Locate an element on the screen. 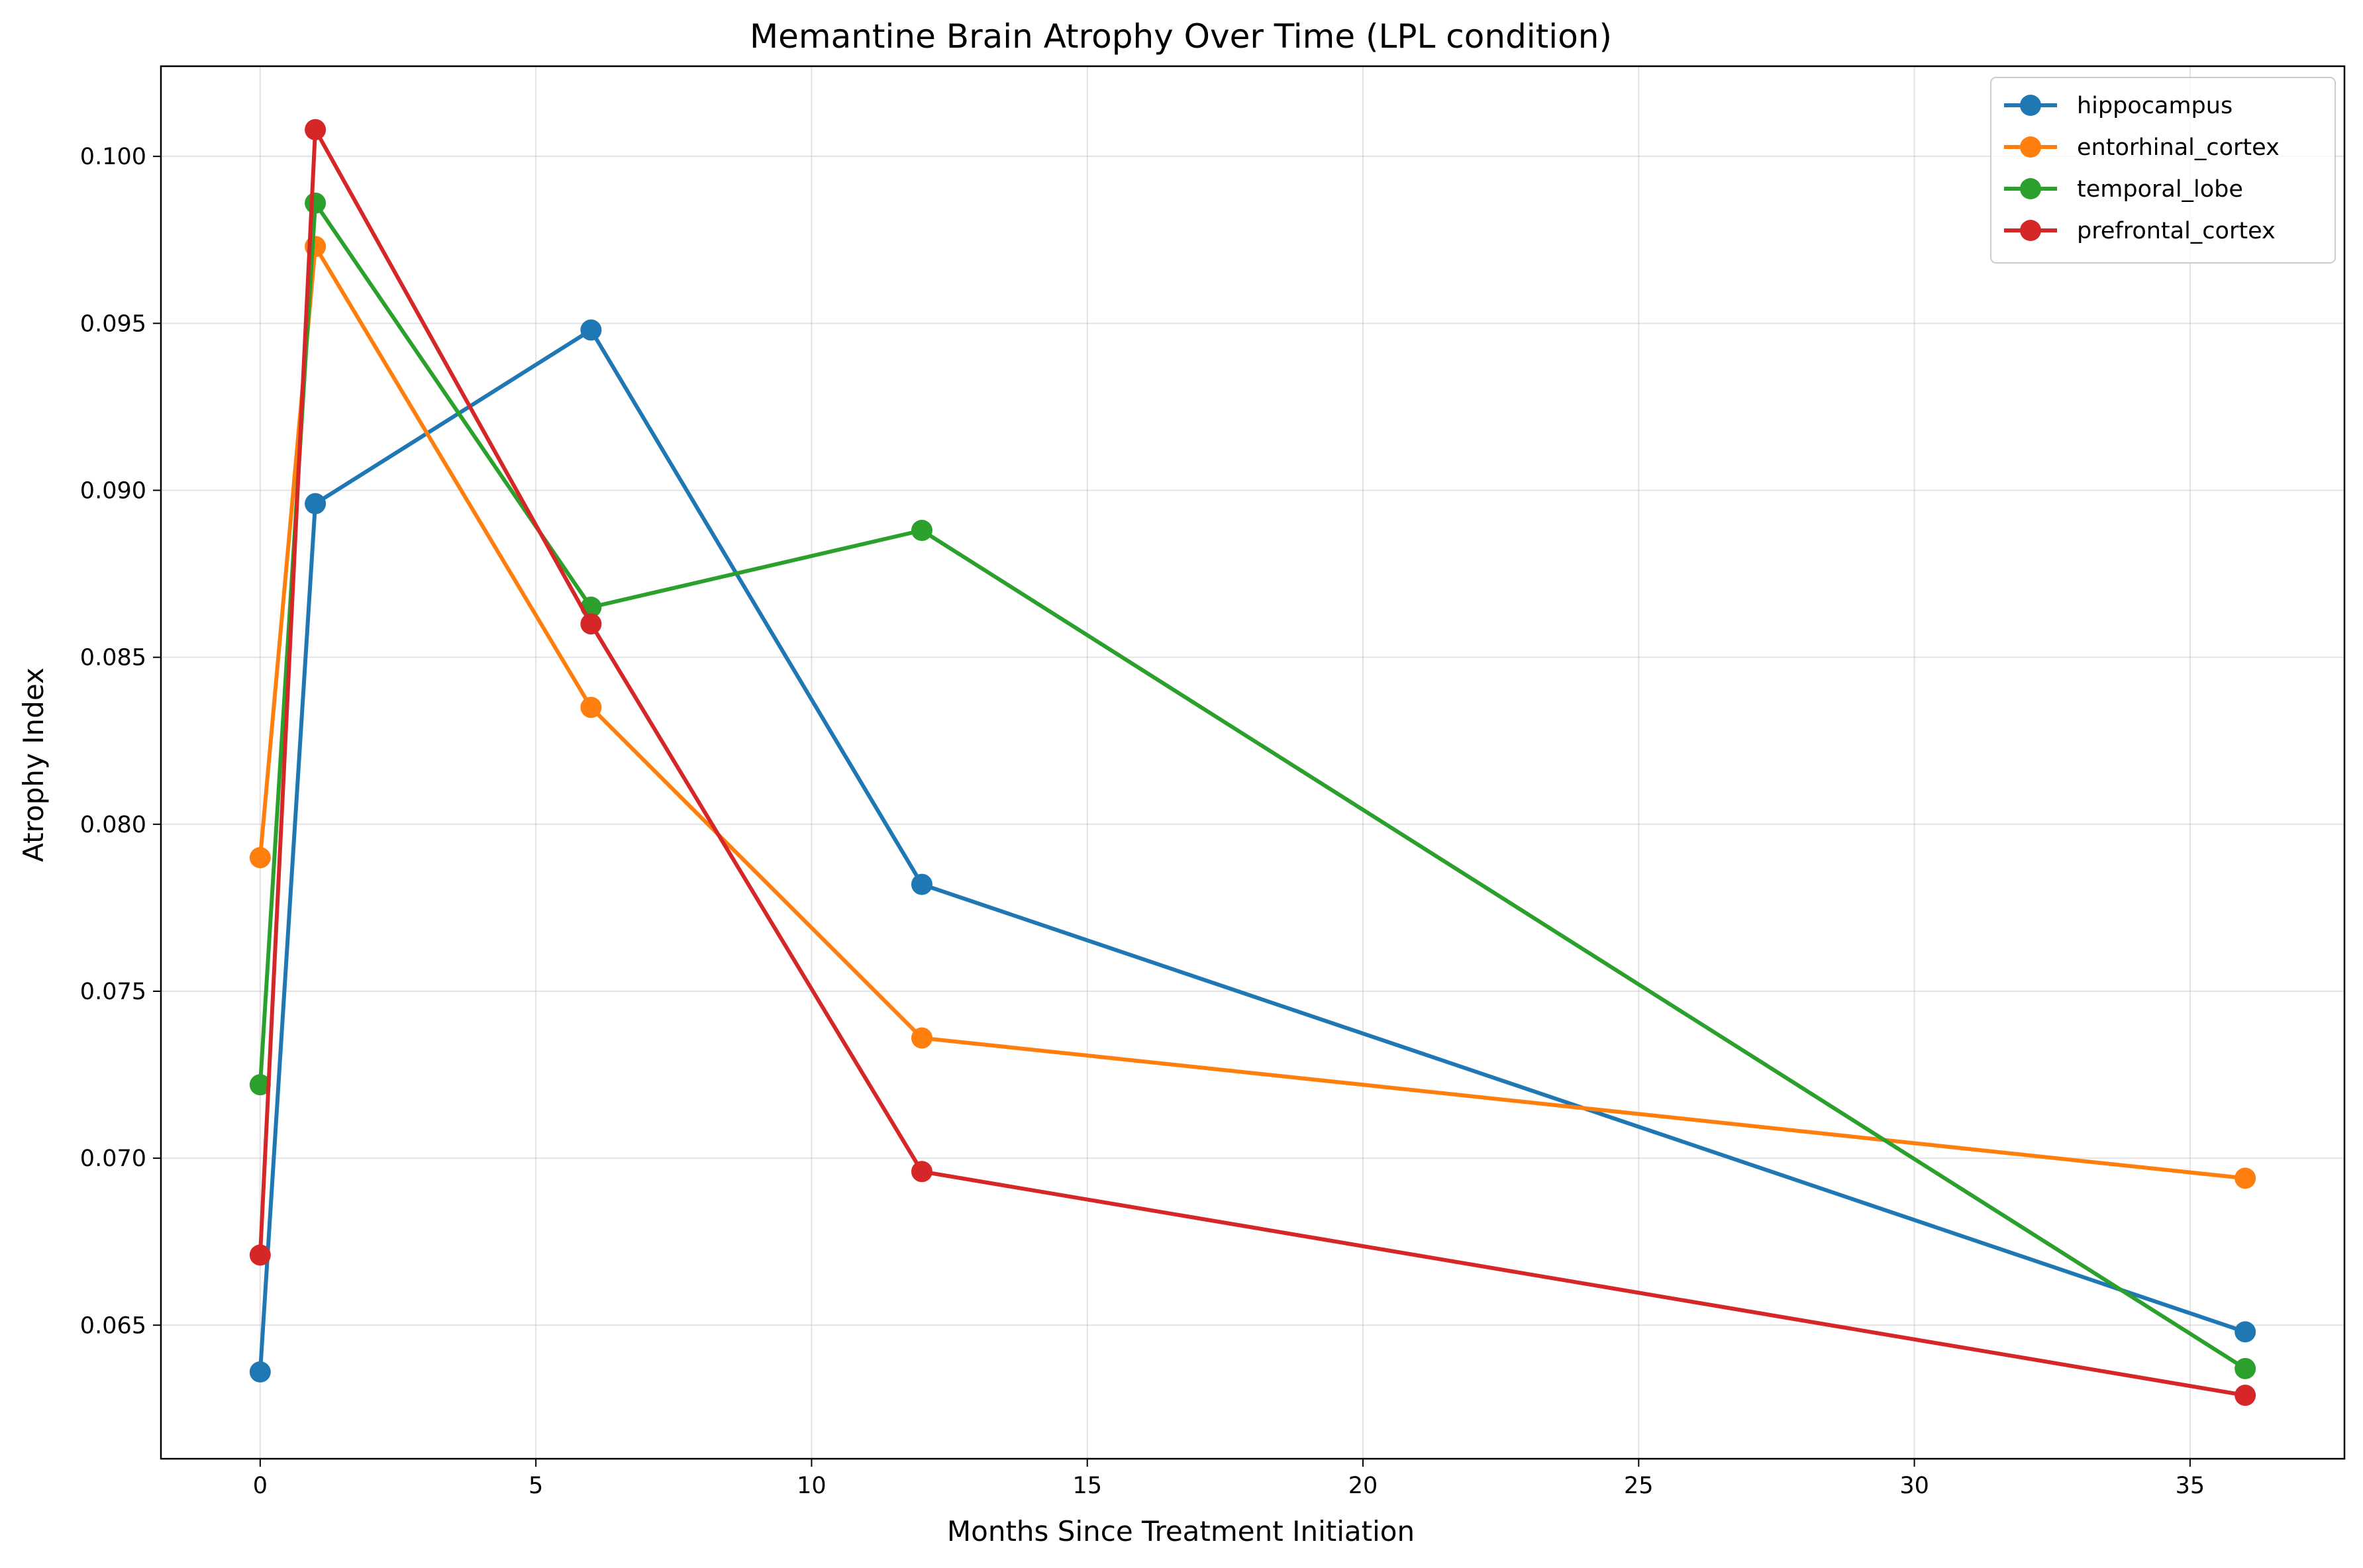  legend-box is located at coordinates (2163, 170).